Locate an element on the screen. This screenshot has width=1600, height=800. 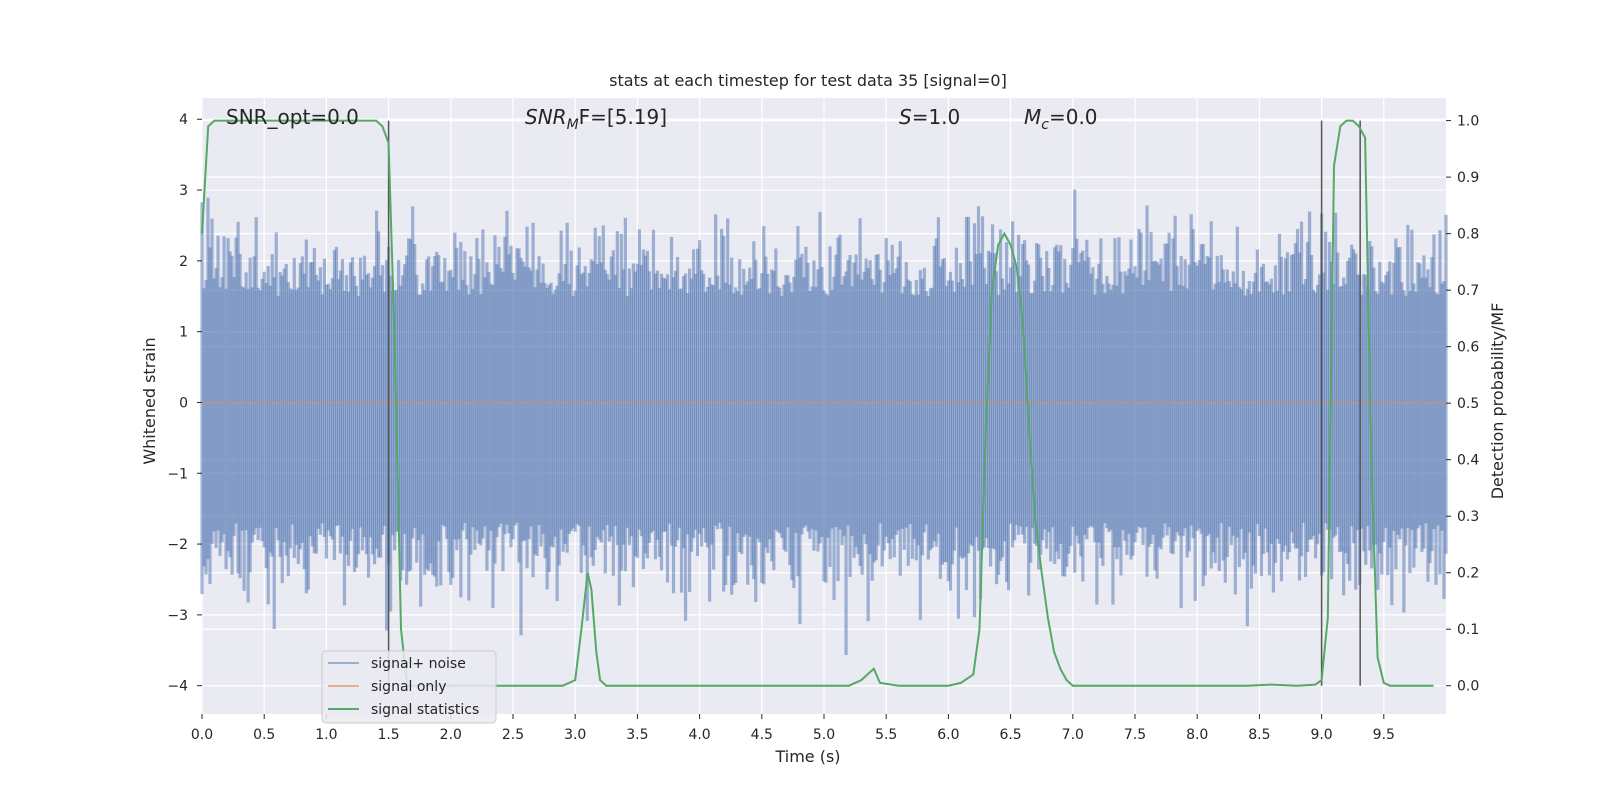
y-left-tick-label: −1 is located at coordinates (177, 474).